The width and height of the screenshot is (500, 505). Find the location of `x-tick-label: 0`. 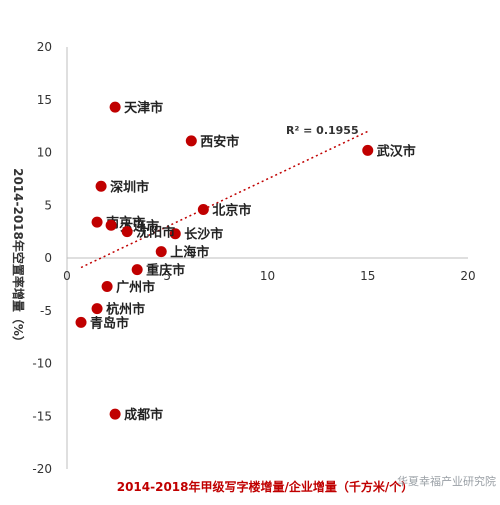

x-tick-label: 0 is located at coordinates (67, 276).